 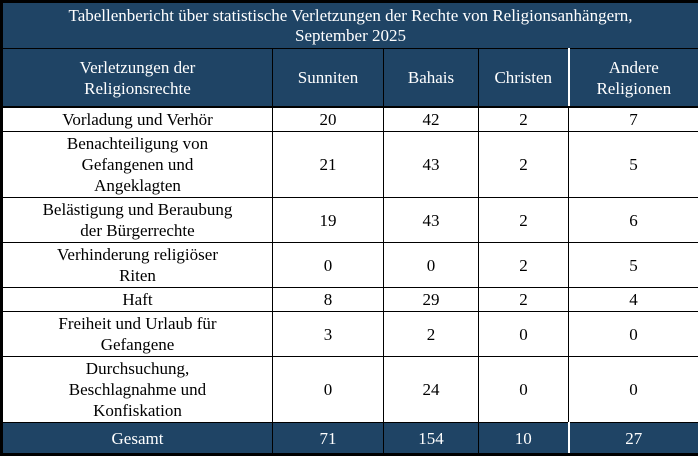 What do you see at coordinates (524, 439) in the screenshot?
I see `footer-total-christen: 10` at bounding box center [524, 439].